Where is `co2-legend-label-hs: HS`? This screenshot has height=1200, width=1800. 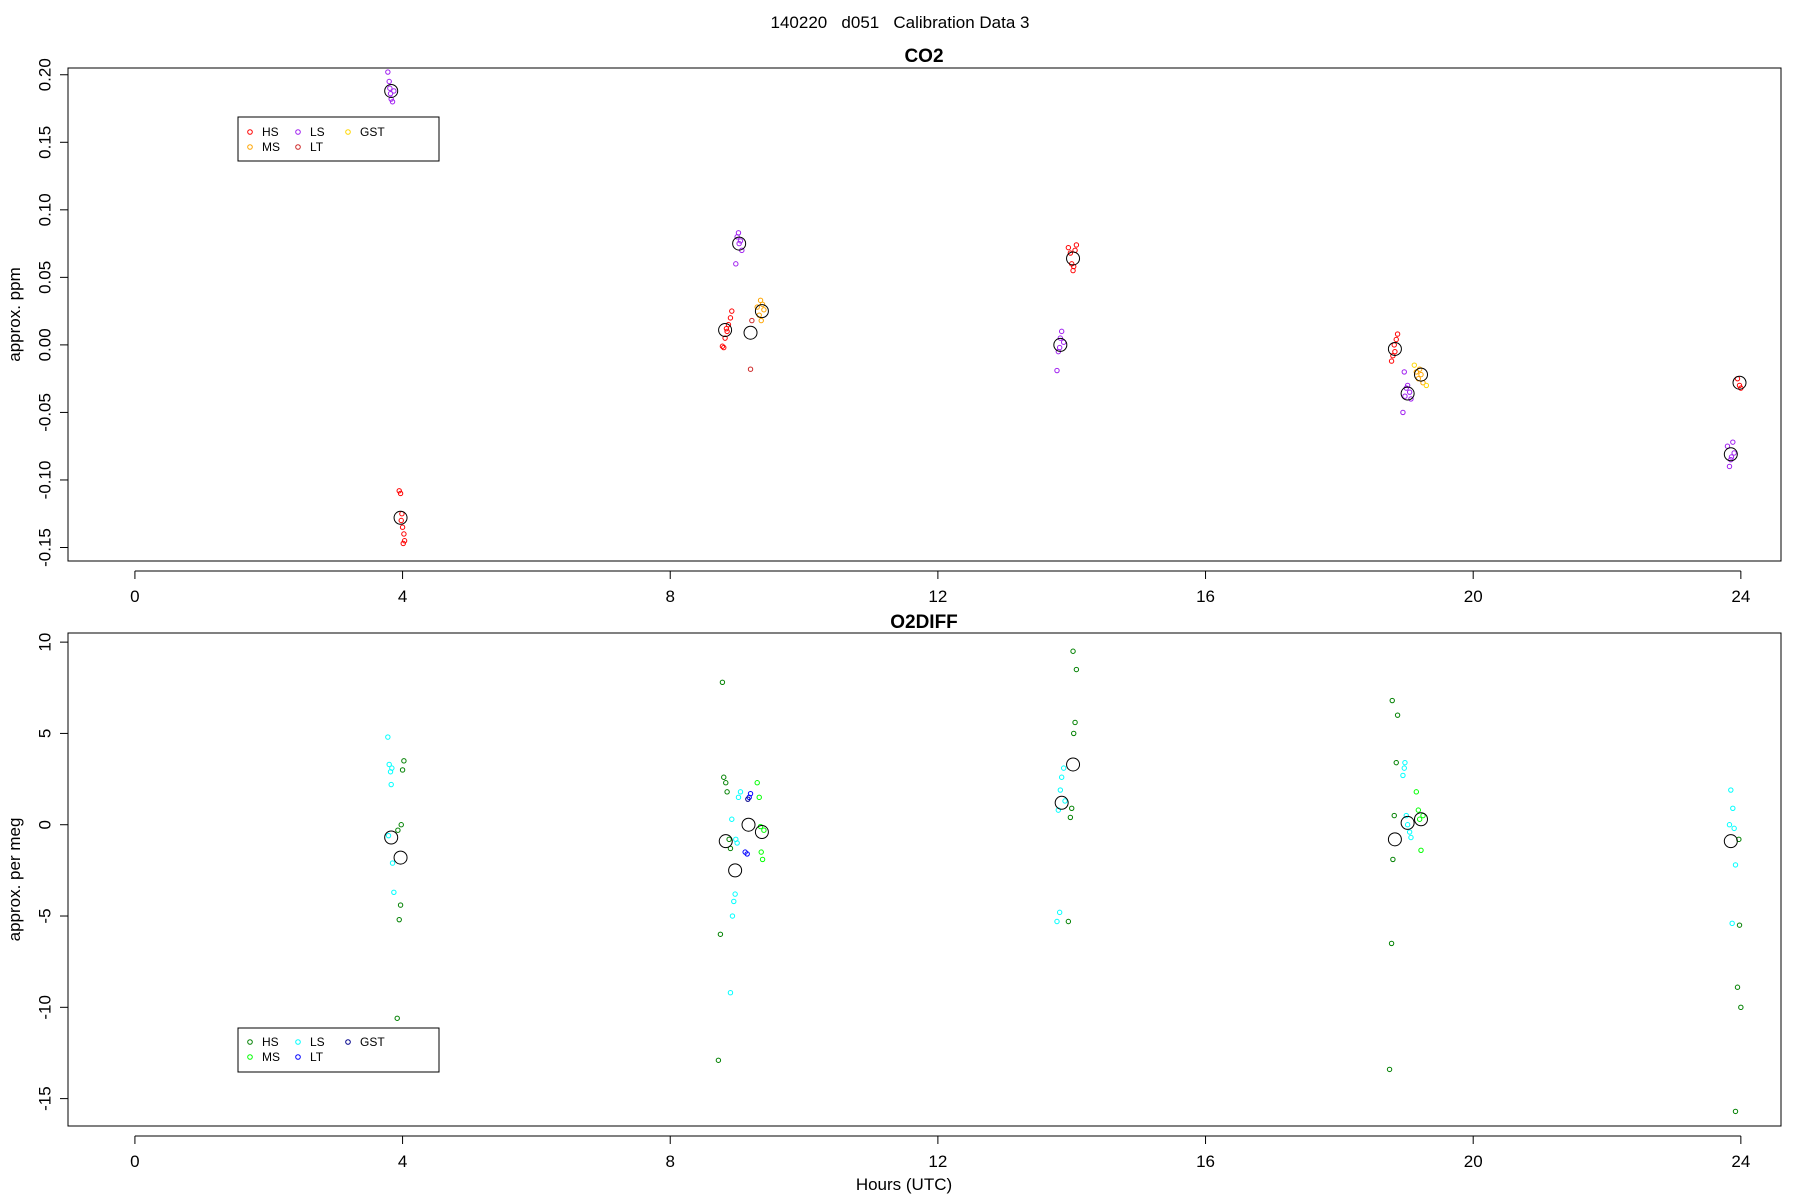
co2-legend-label-hs: HS is located at coordinates (270, 132).